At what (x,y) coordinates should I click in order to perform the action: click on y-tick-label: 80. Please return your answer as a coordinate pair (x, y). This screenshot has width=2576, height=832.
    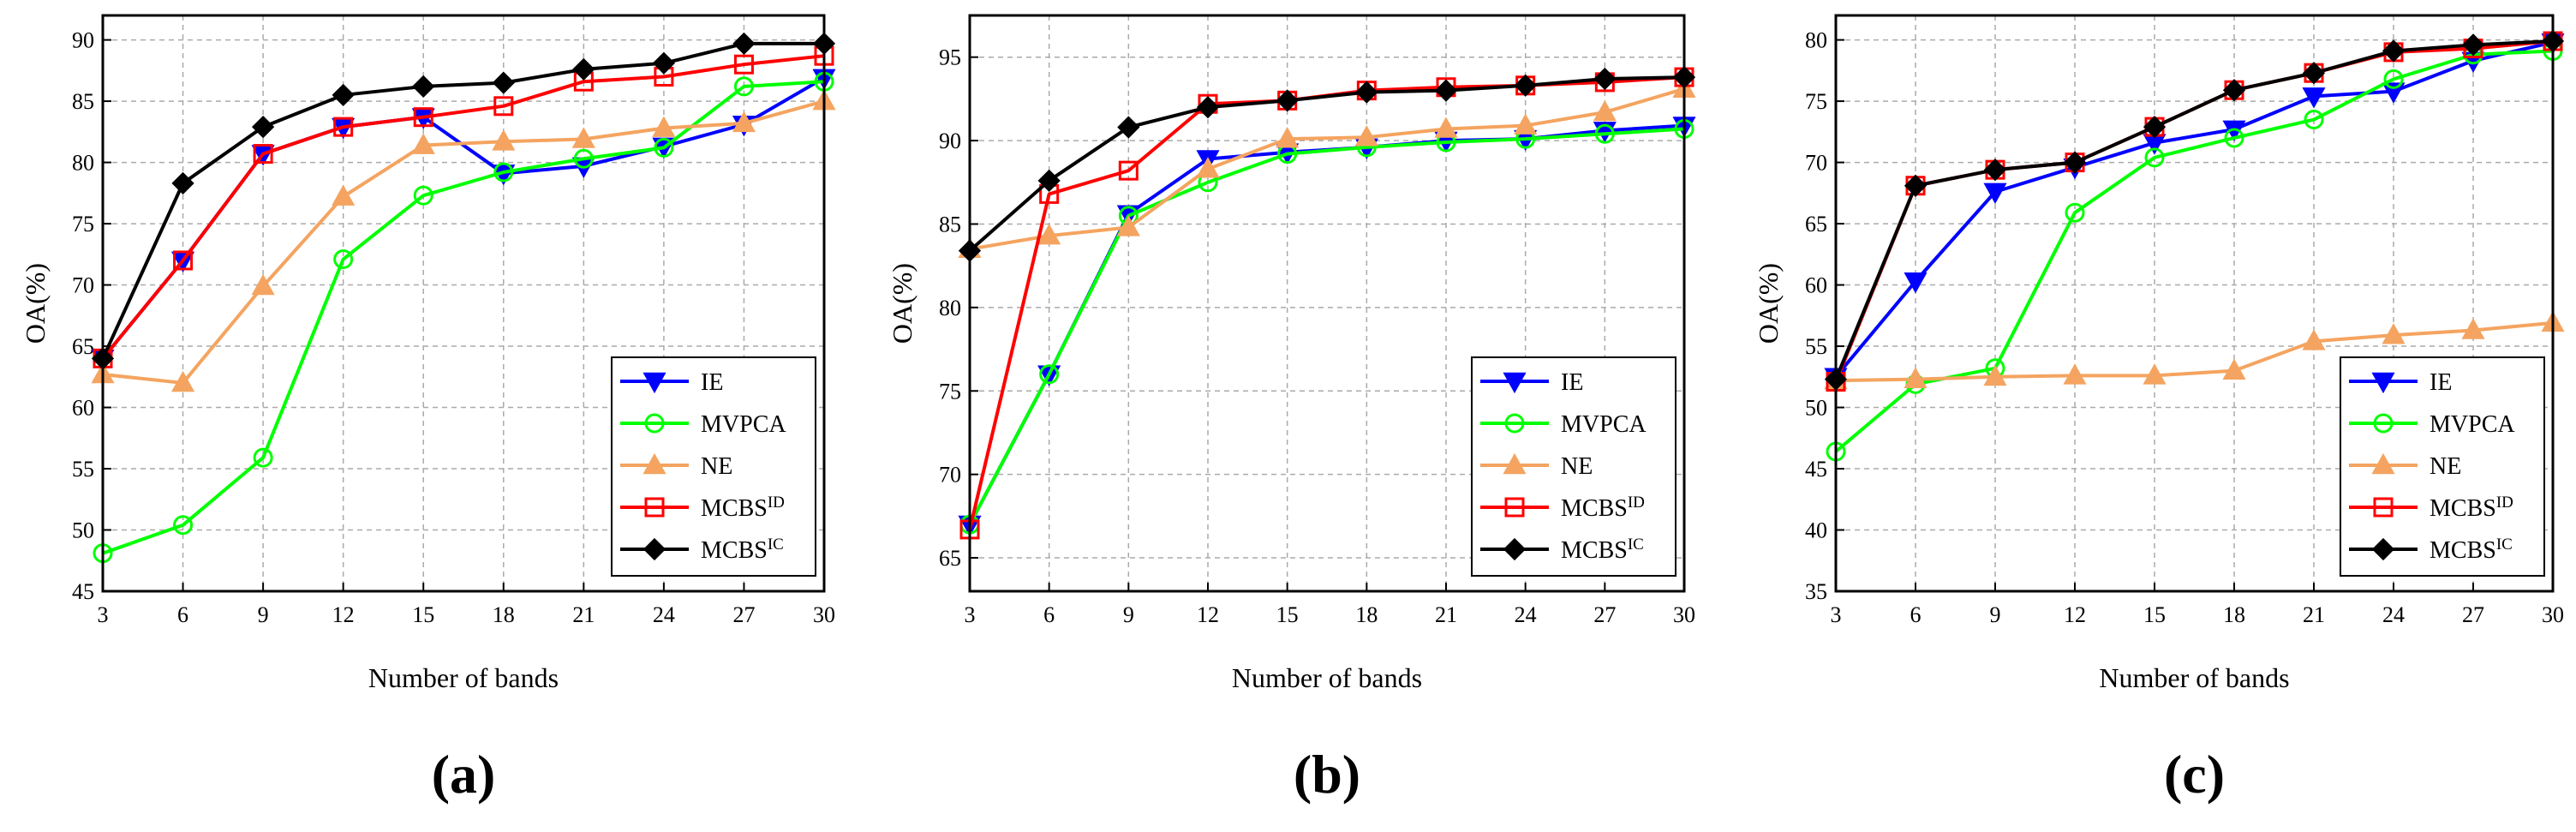
    Looking at the image, I should click on (950, 308).